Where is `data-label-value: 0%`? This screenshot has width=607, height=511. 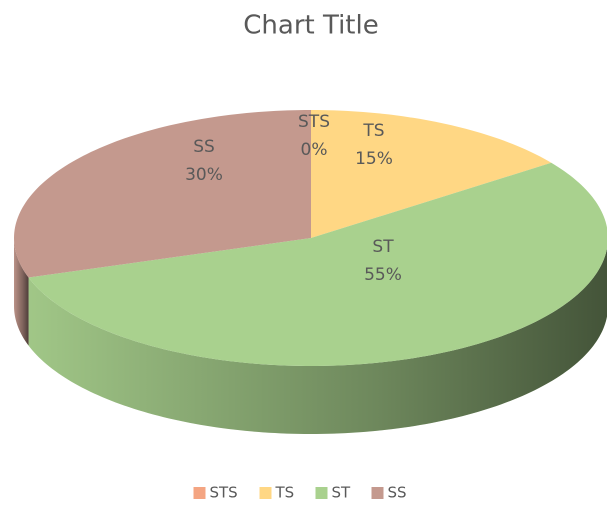 data-label-value: 0% is located at coordinates (314, 150).